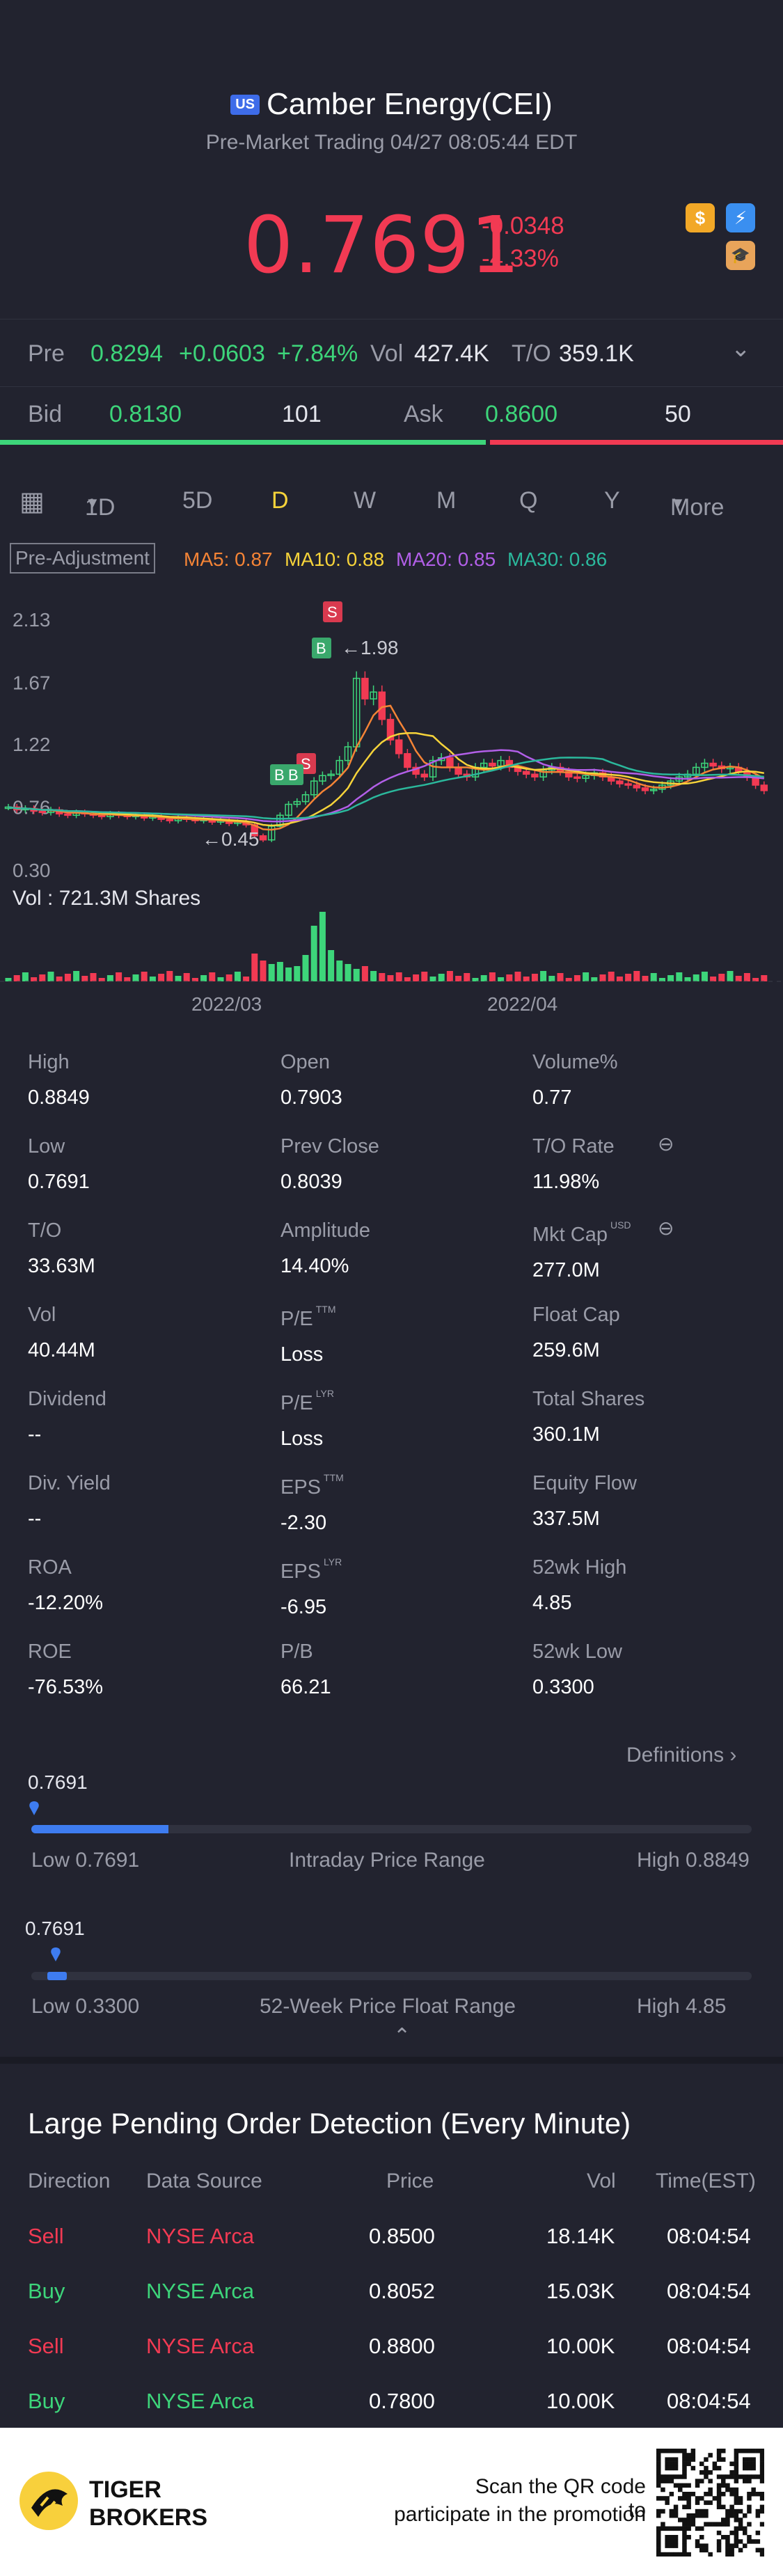 The width and height of the screenshot is (783, 2576). What do you see at coordinates (296, 1652) in the screenshot?
I see `stat-label: P/B` at bounding box center [296, 1652].